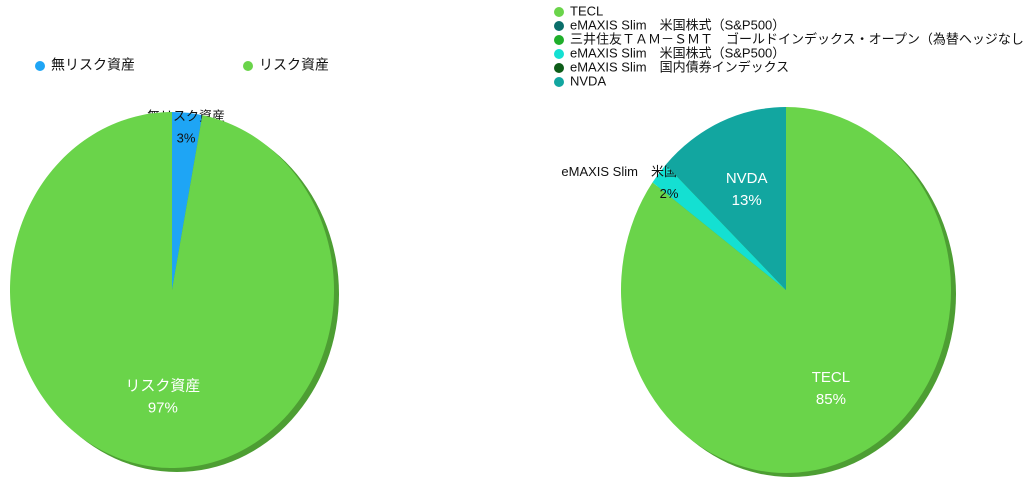  I want to click on slice-name: リスク資産, so click(162, 385).